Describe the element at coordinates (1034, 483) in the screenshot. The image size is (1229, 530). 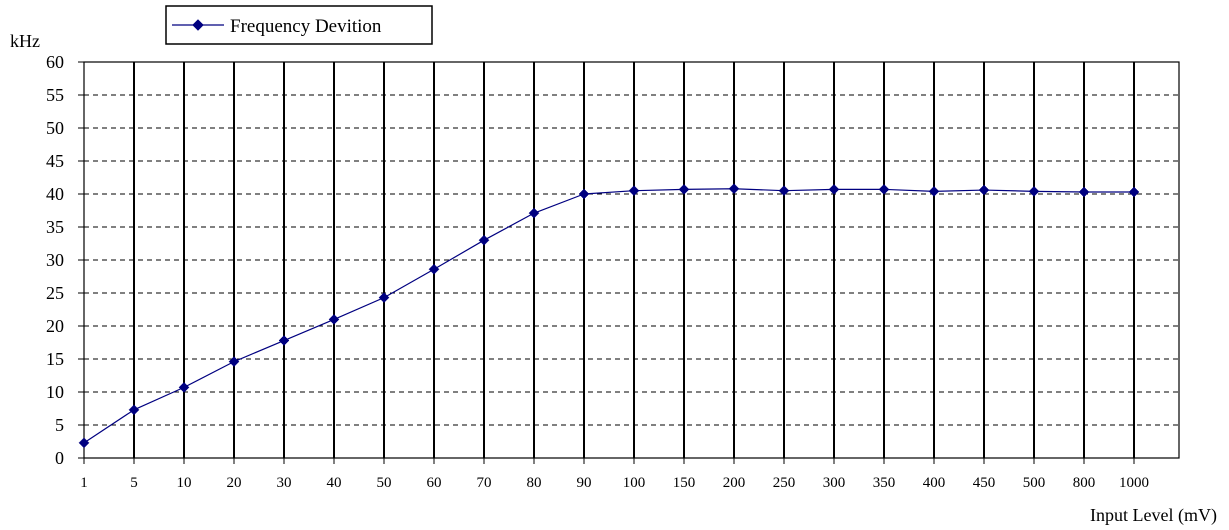
I see `x-tick-label: 500` at that location.